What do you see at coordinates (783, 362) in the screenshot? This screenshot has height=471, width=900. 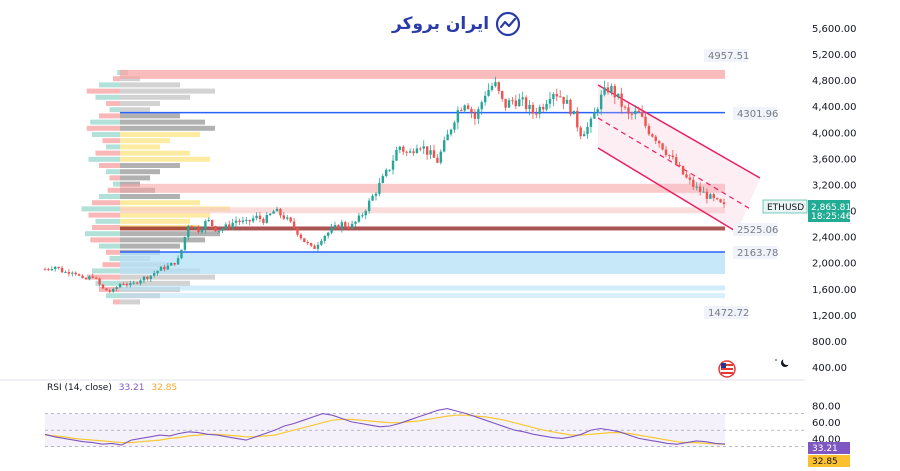 I see `theme-toggle-icon` at bounding box center [783, 362].